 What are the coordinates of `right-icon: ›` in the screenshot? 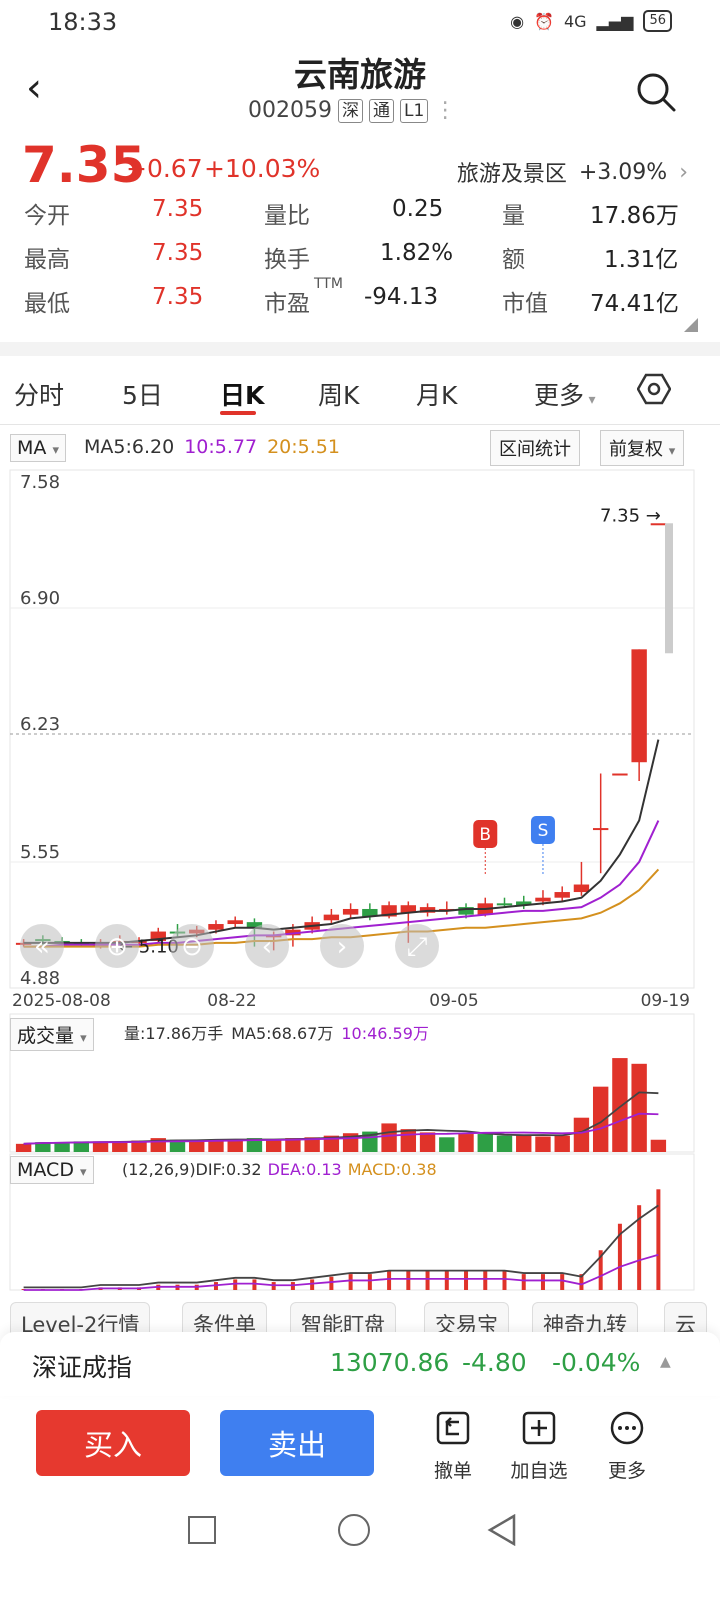 It's located at (342, 947).